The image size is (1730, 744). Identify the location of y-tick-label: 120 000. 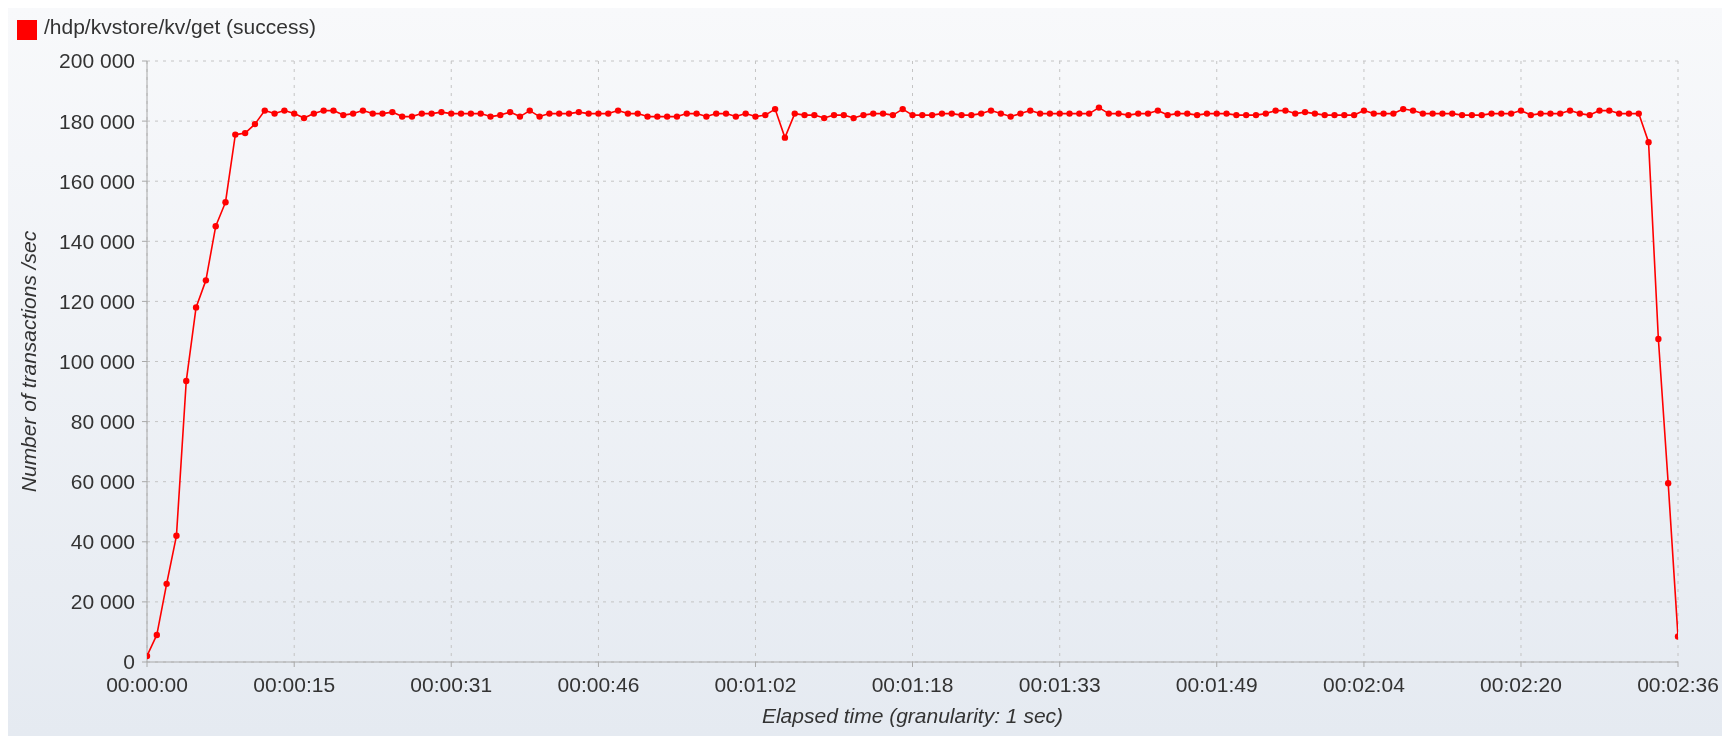
(97, 301).